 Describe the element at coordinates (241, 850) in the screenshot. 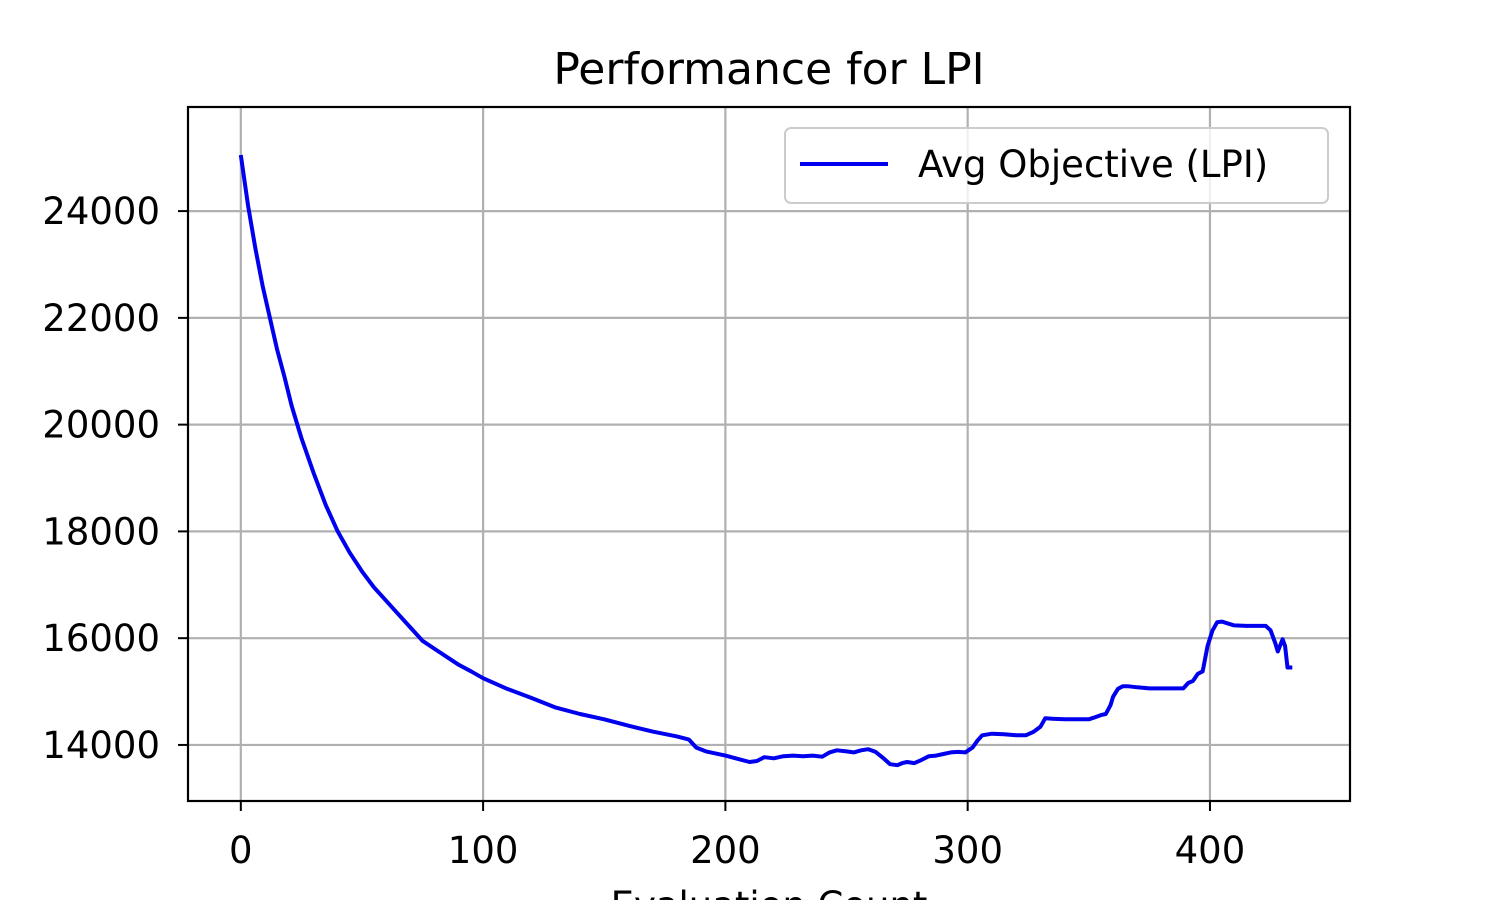

I see `x-tick-label: 0` at that location.